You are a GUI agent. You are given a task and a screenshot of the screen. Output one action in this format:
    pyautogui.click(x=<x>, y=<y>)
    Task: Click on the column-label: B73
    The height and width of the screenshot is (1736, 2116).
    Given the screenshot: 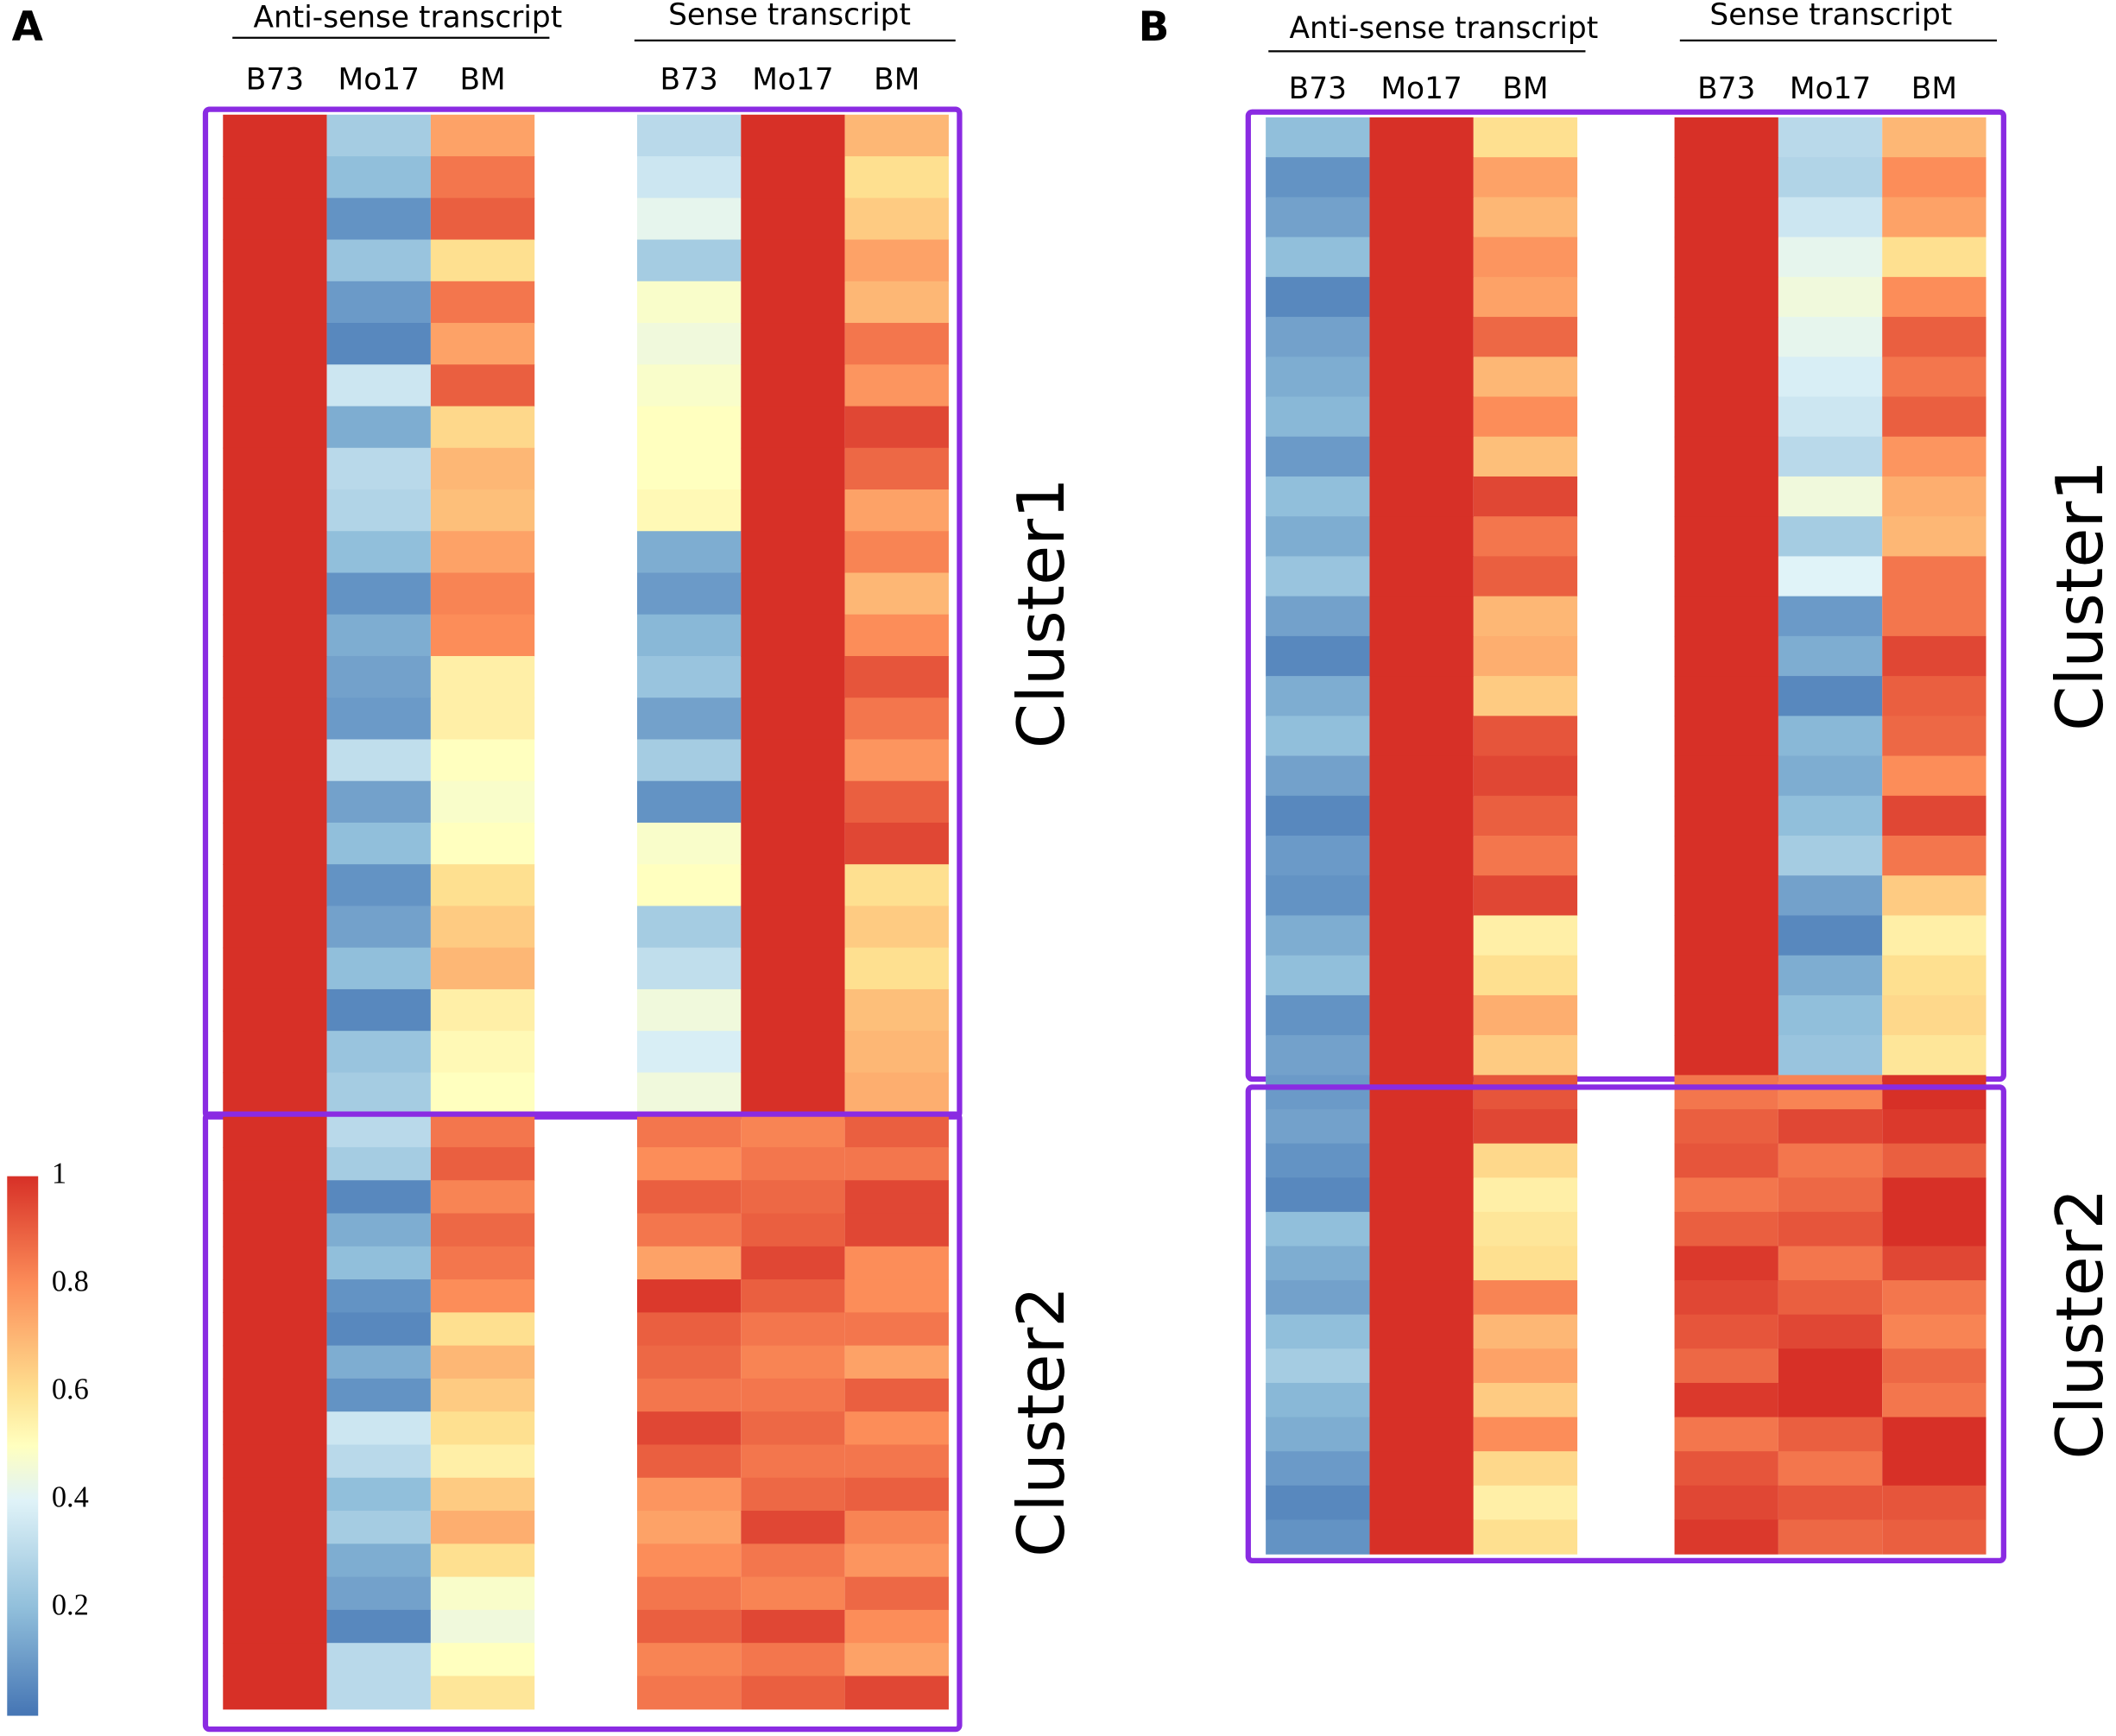 What is the action you would take?
    pyautogui.click(x=275, y=79)
    